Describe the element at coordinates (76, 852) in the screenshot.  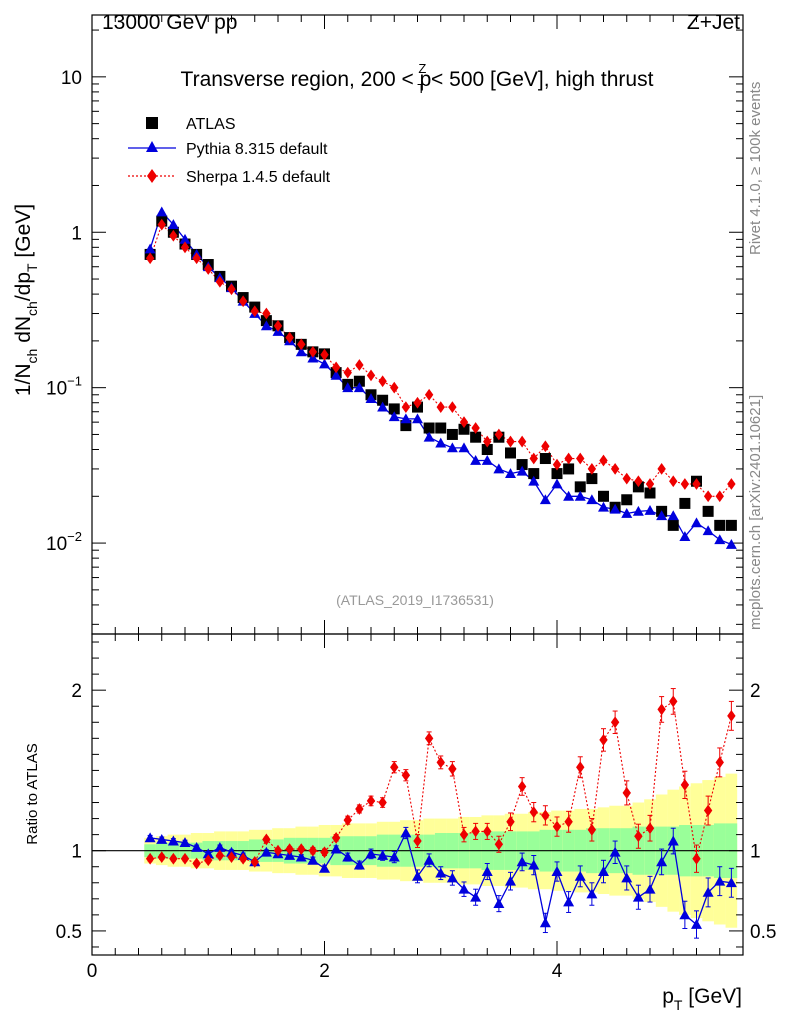
I see `ratio-tick-label-left: 1` at that location.